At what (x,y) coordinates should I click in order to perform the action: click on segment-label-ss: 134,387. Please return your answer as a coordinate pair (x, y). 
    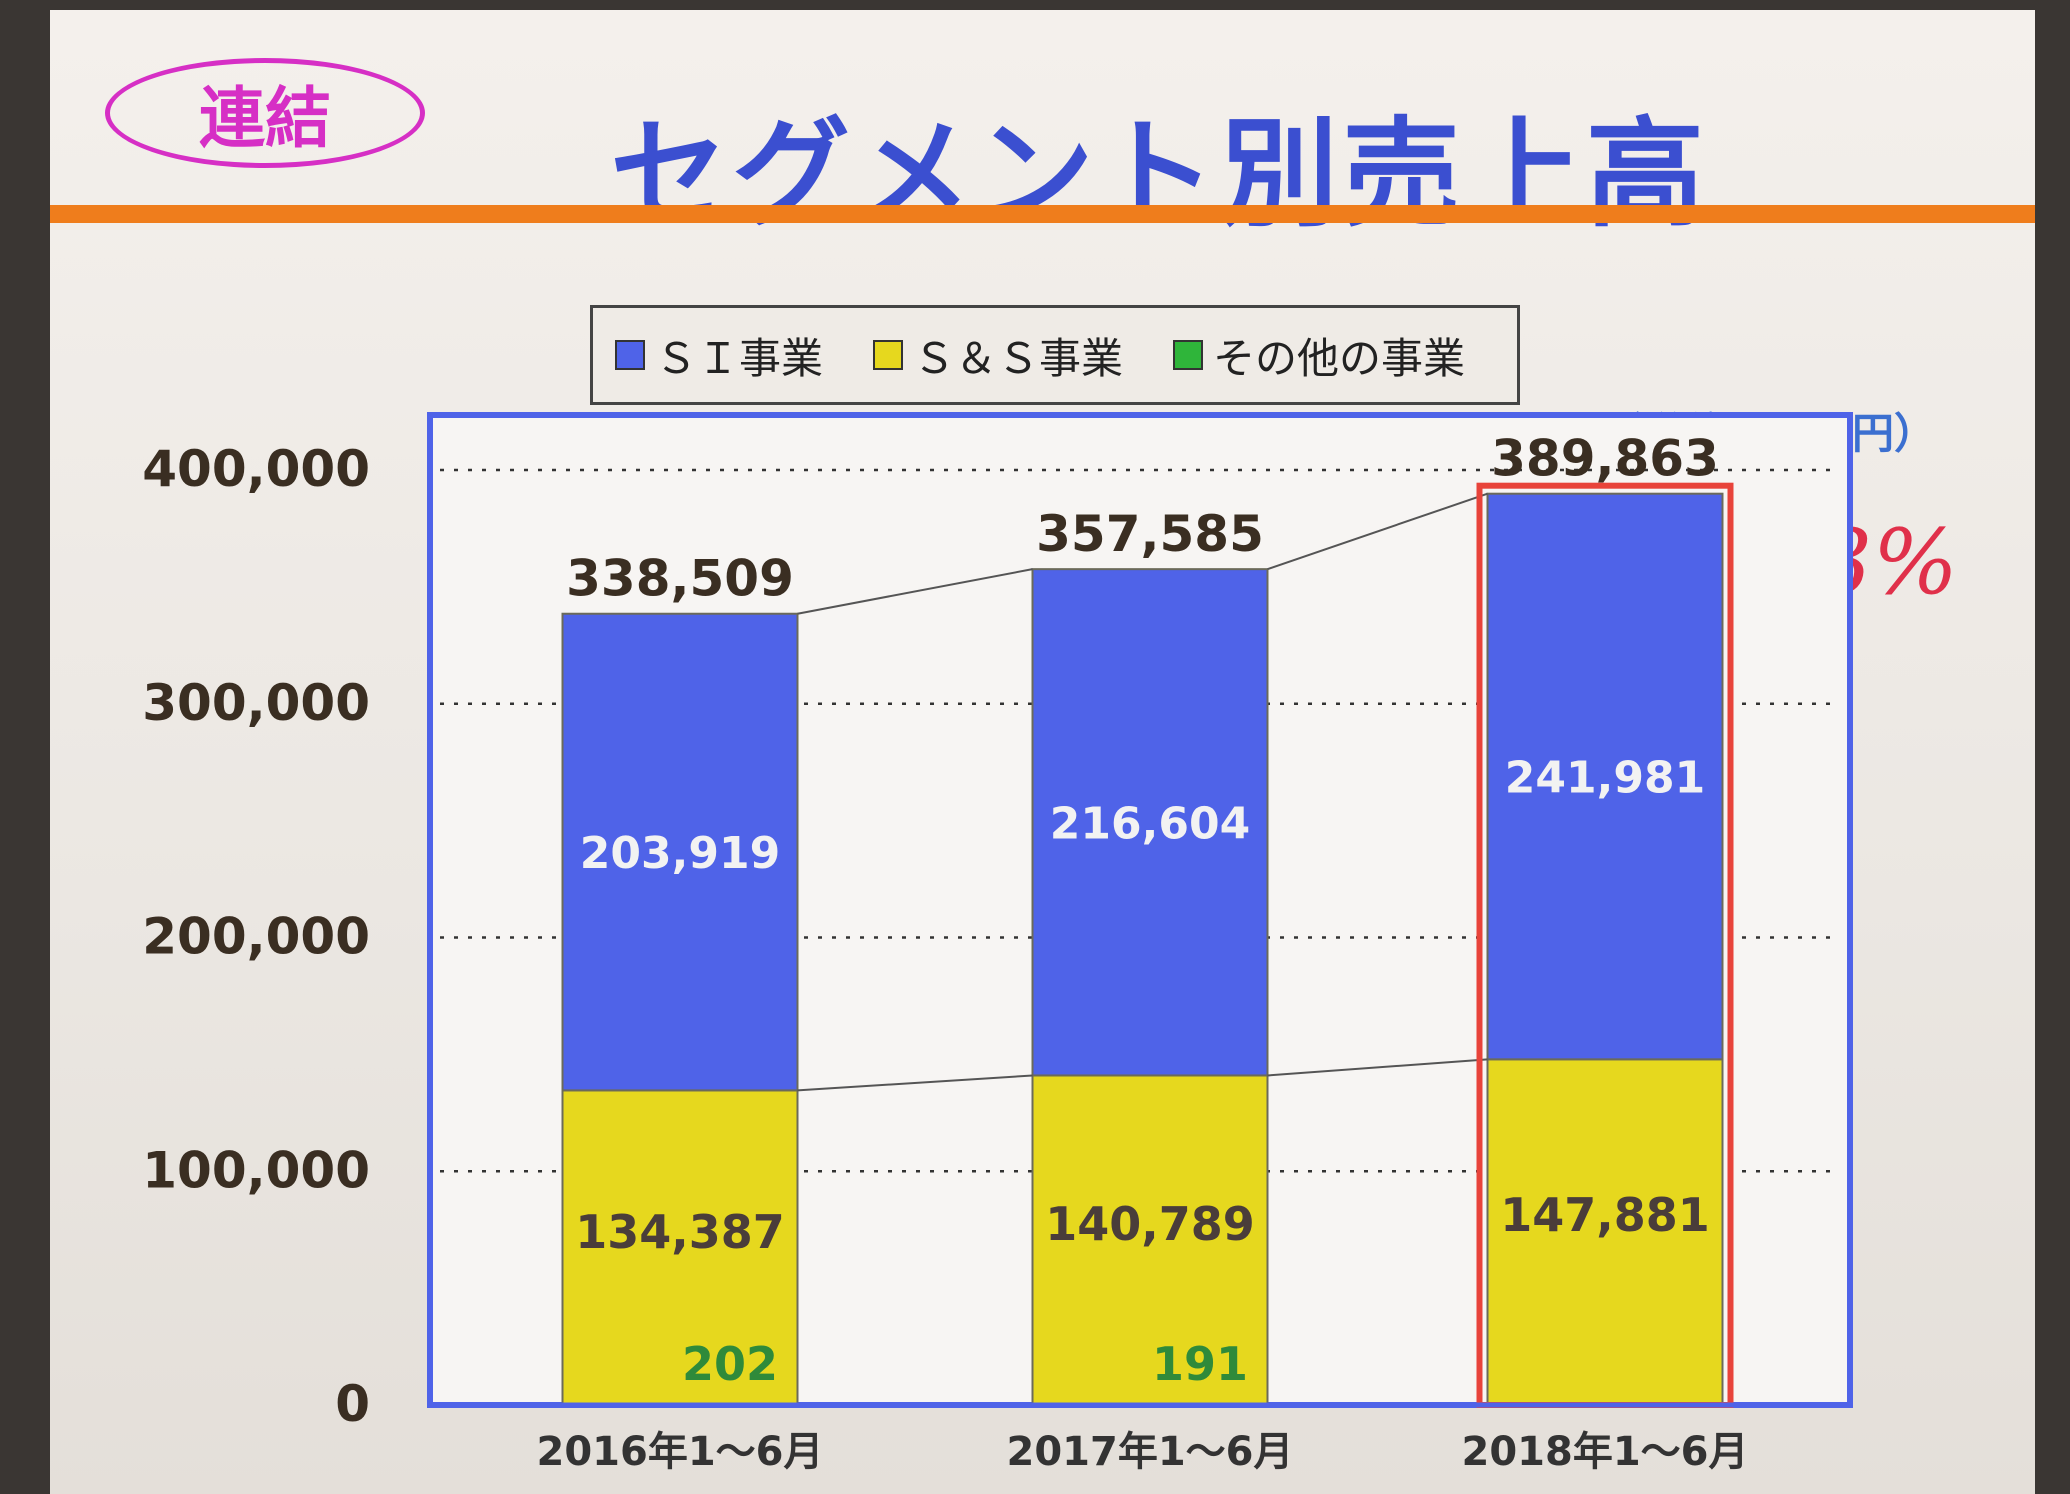
    Looking at the image, I should click on (680, 1232).